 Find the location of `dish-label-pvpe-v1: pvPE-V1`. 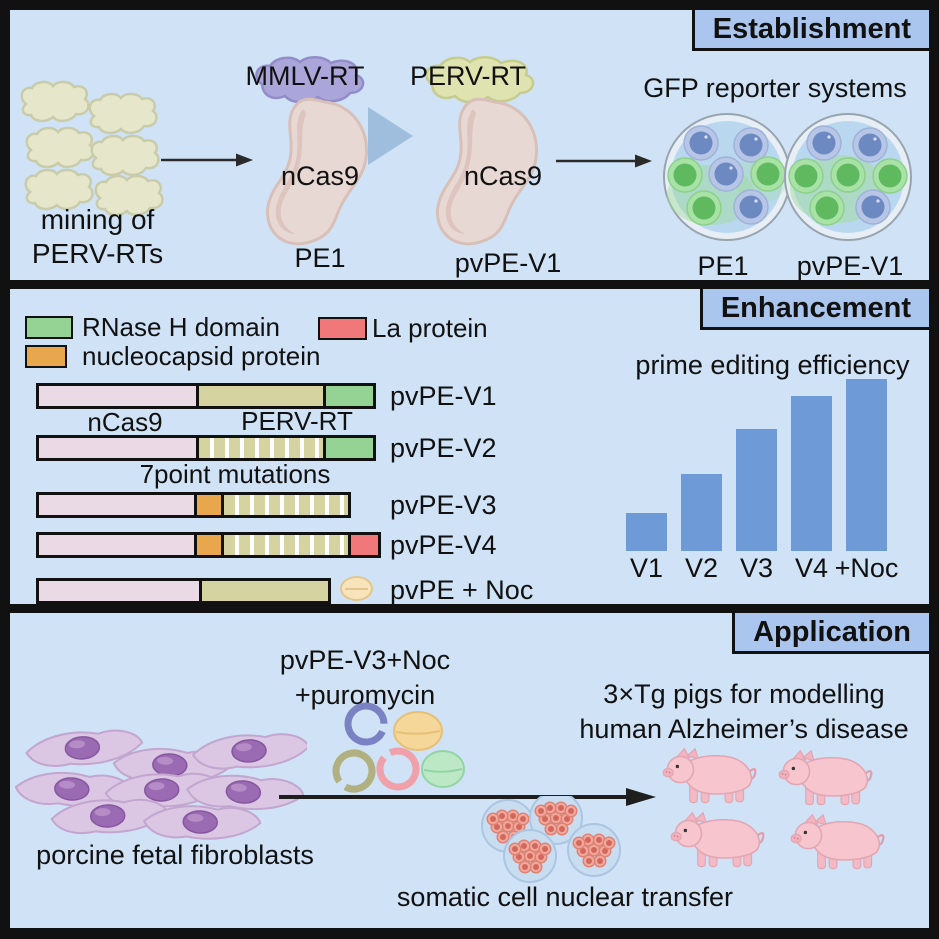

dish-label-pvpe-v1: pvPE-V1 is located at coordinates (850, 266).